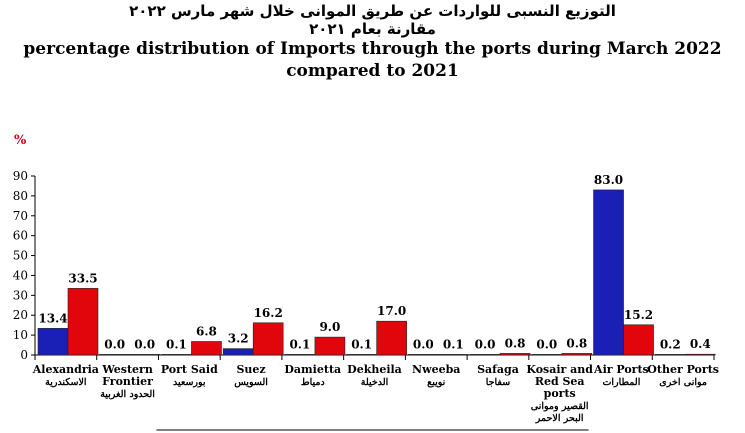 Image resolution: width=745 pixels, height=433 pixels. What do you see at coordinates (127, 381) in the screenshot?
I see `category-label-en: Frontier` at bounding box center [127, 381].